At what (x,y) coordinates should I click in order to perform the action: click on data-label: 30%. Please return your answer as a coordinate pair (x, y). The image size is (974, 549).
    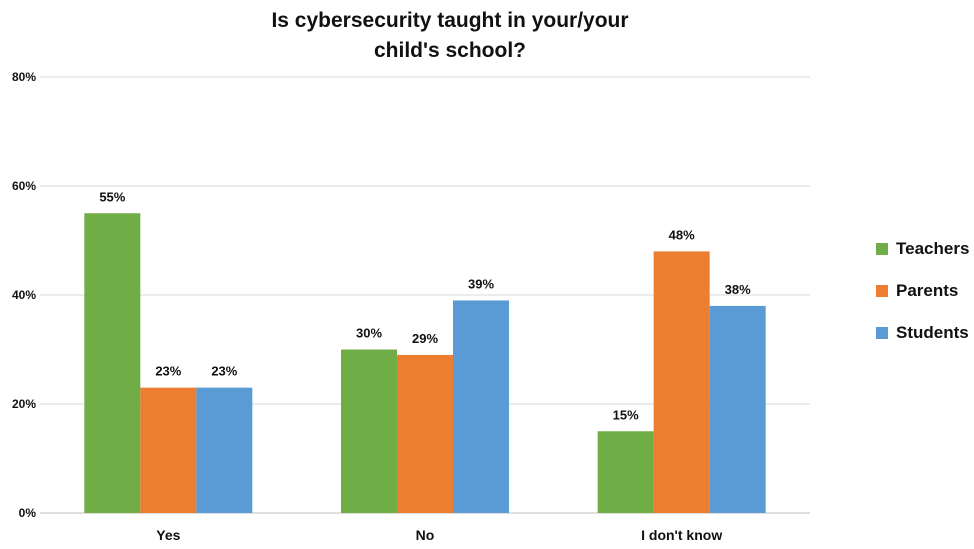
    Looking at the image, I should click on (369, 333).